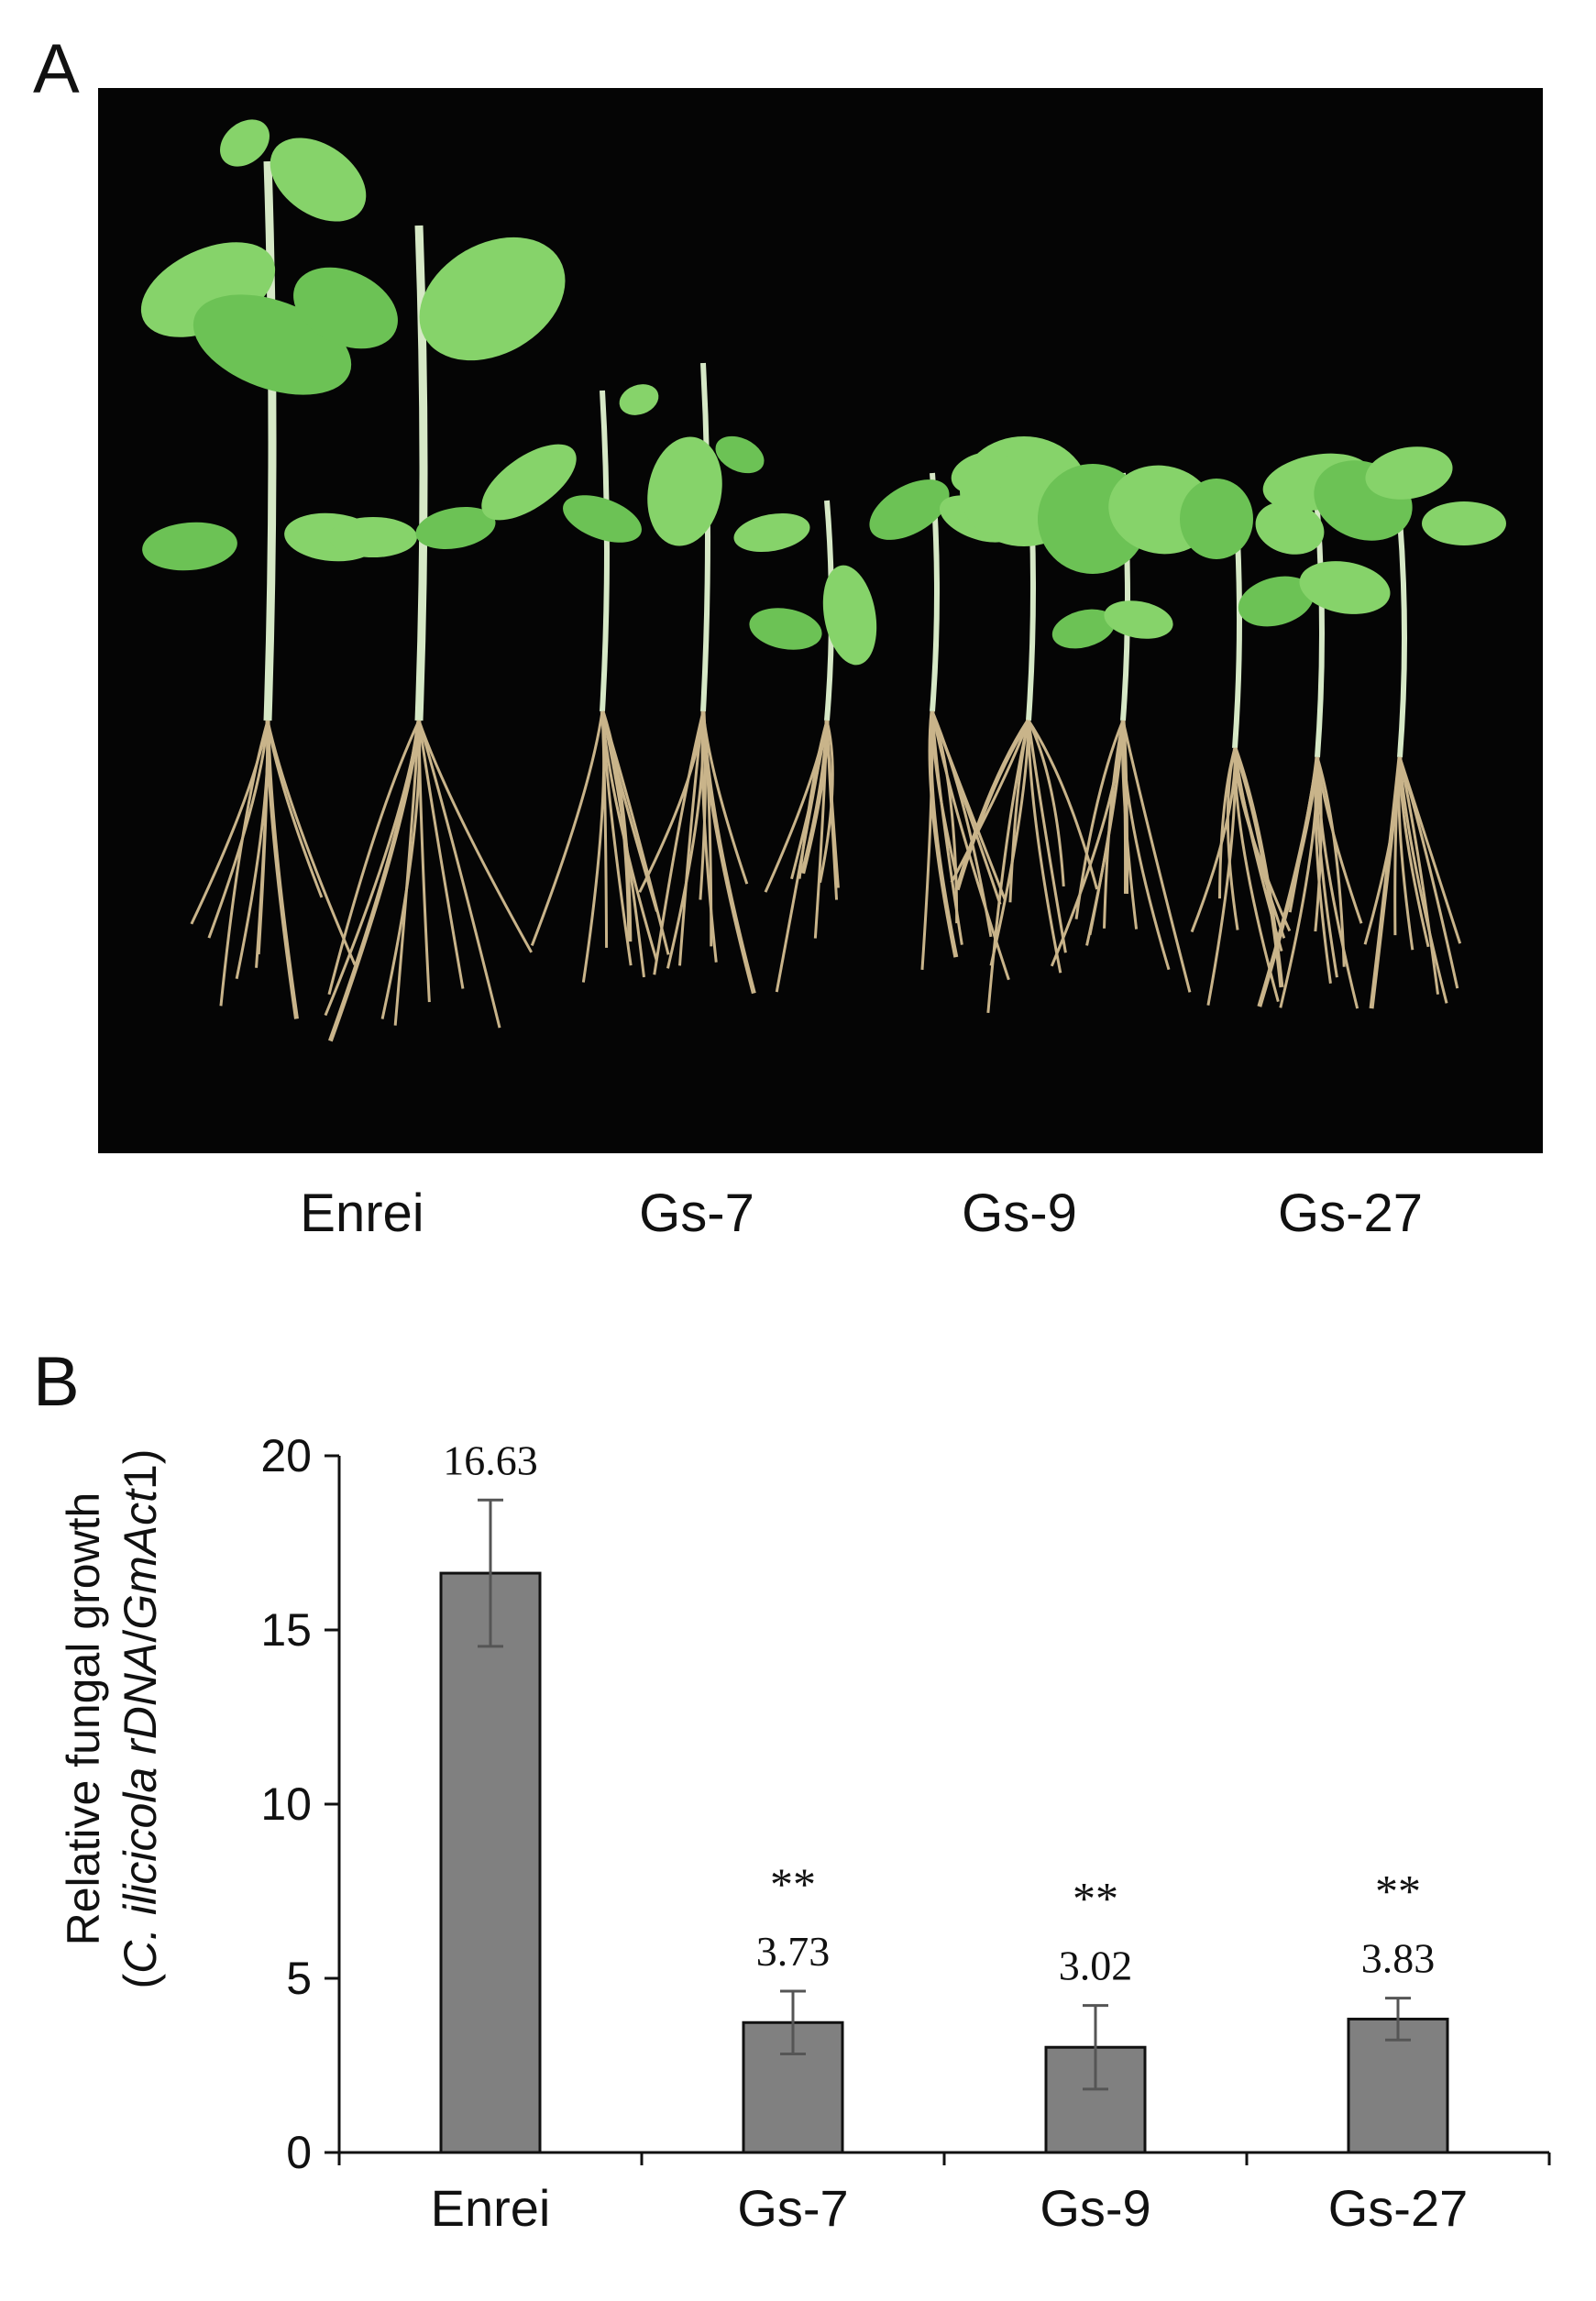 The image size is (1596, 2301). Describe the element at coordinates (1350, 1213) in the screenshot. I see `photo-label-gs27: Gs-27` at that location.